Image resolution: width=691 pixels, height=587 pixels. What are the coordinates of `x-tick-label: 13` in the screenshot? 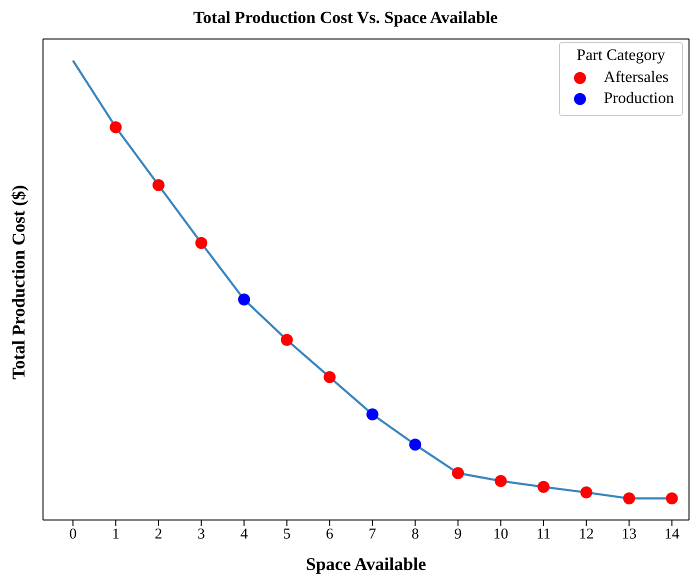 It's located at (629, 534).